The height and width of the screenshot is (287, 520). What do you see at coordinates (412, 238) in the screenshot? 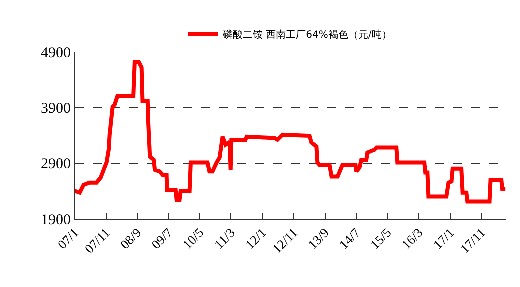
I see `x-tick-label: 16/3` at bounding box center [412, 238].